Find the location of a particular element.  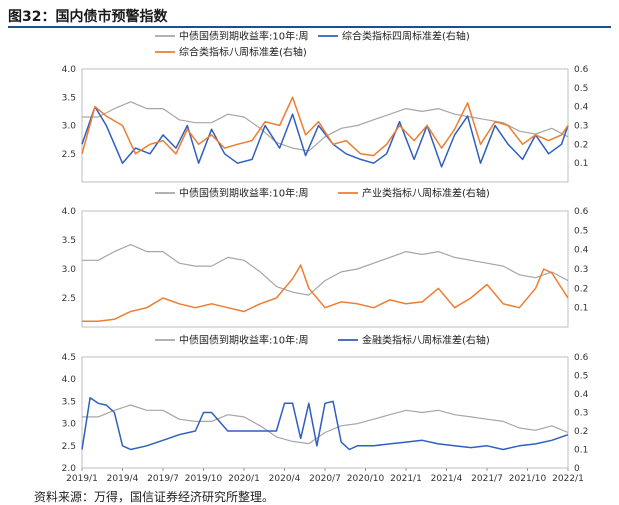

x-tick-label: 2021/7 is located at coordinates (487, 479).